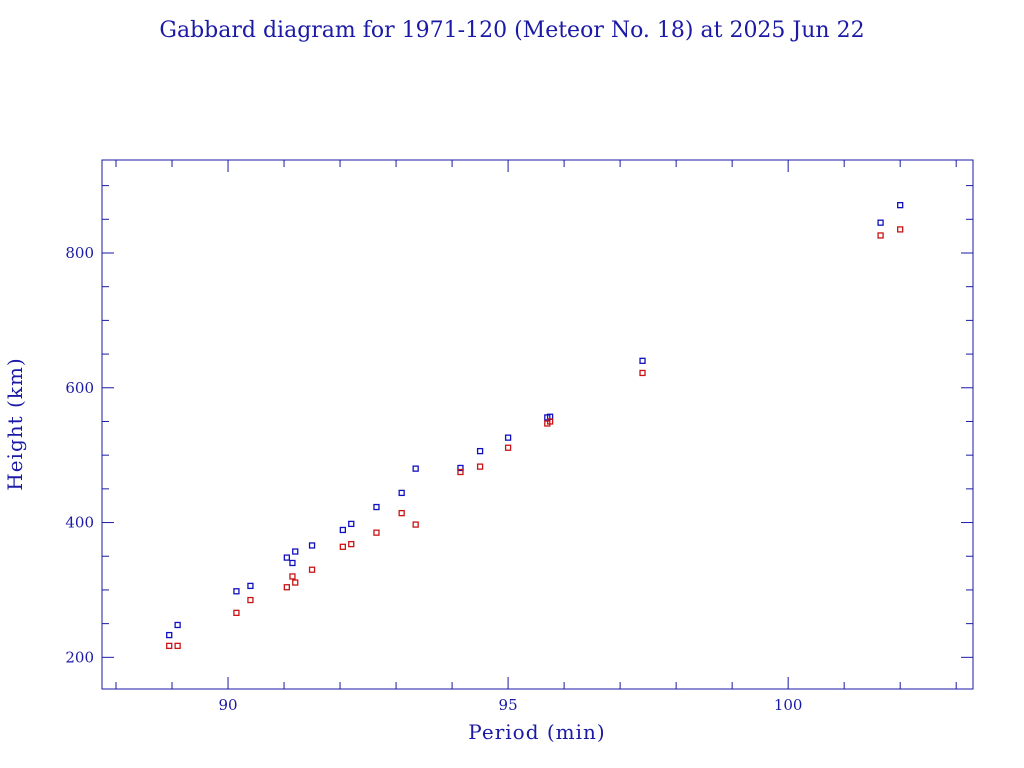 This screenshot has height=768, width=1024. I want to click on y-axis-title: Height (km), so click(15, 423).